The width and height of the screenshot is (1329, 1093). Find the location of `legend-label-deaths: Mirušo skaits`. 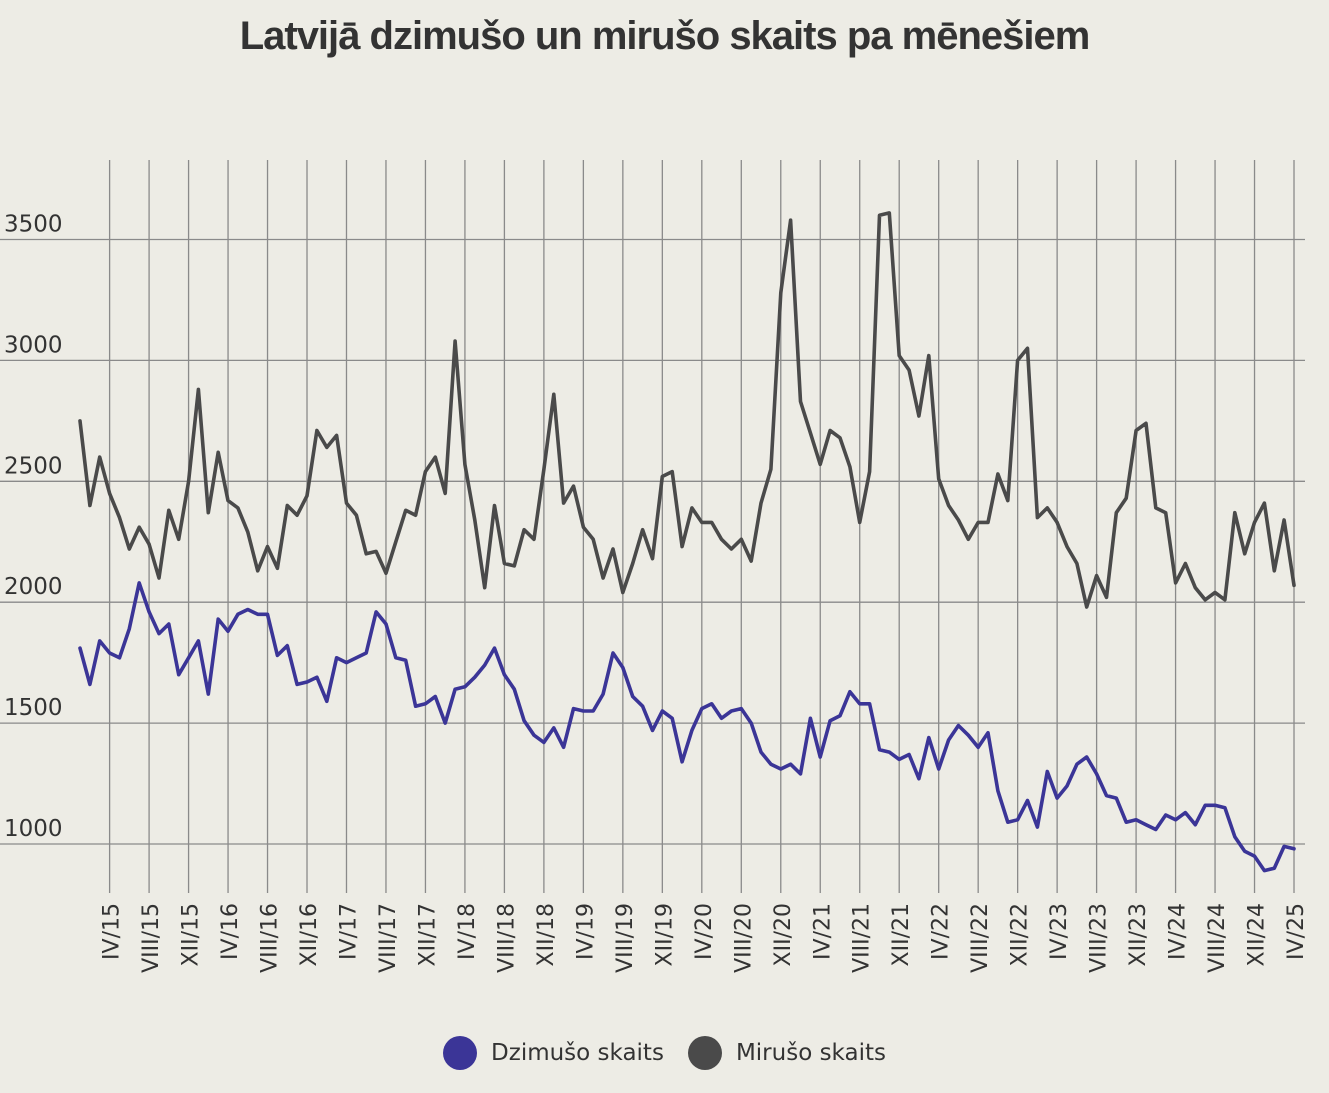

legend-label-deaths: Mirušo skaits is located at coordinates (810, 1053).